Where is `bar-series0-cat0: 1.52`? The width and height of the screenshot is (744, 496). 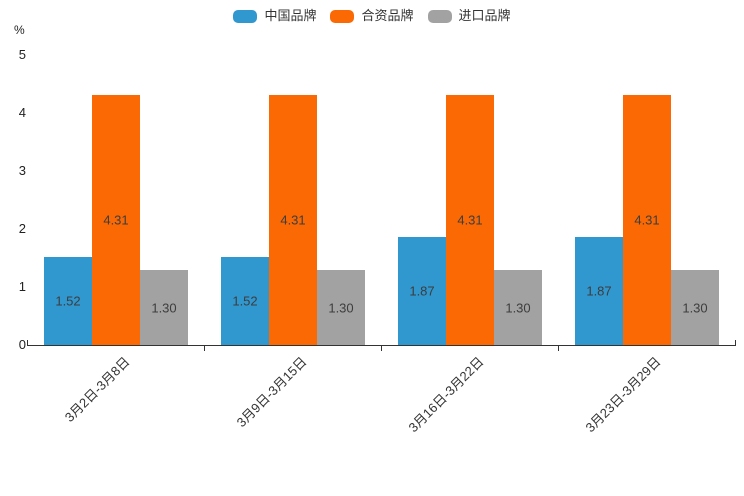
bar-series0-cat0: 1.52 is located at coordinates (68, 301).